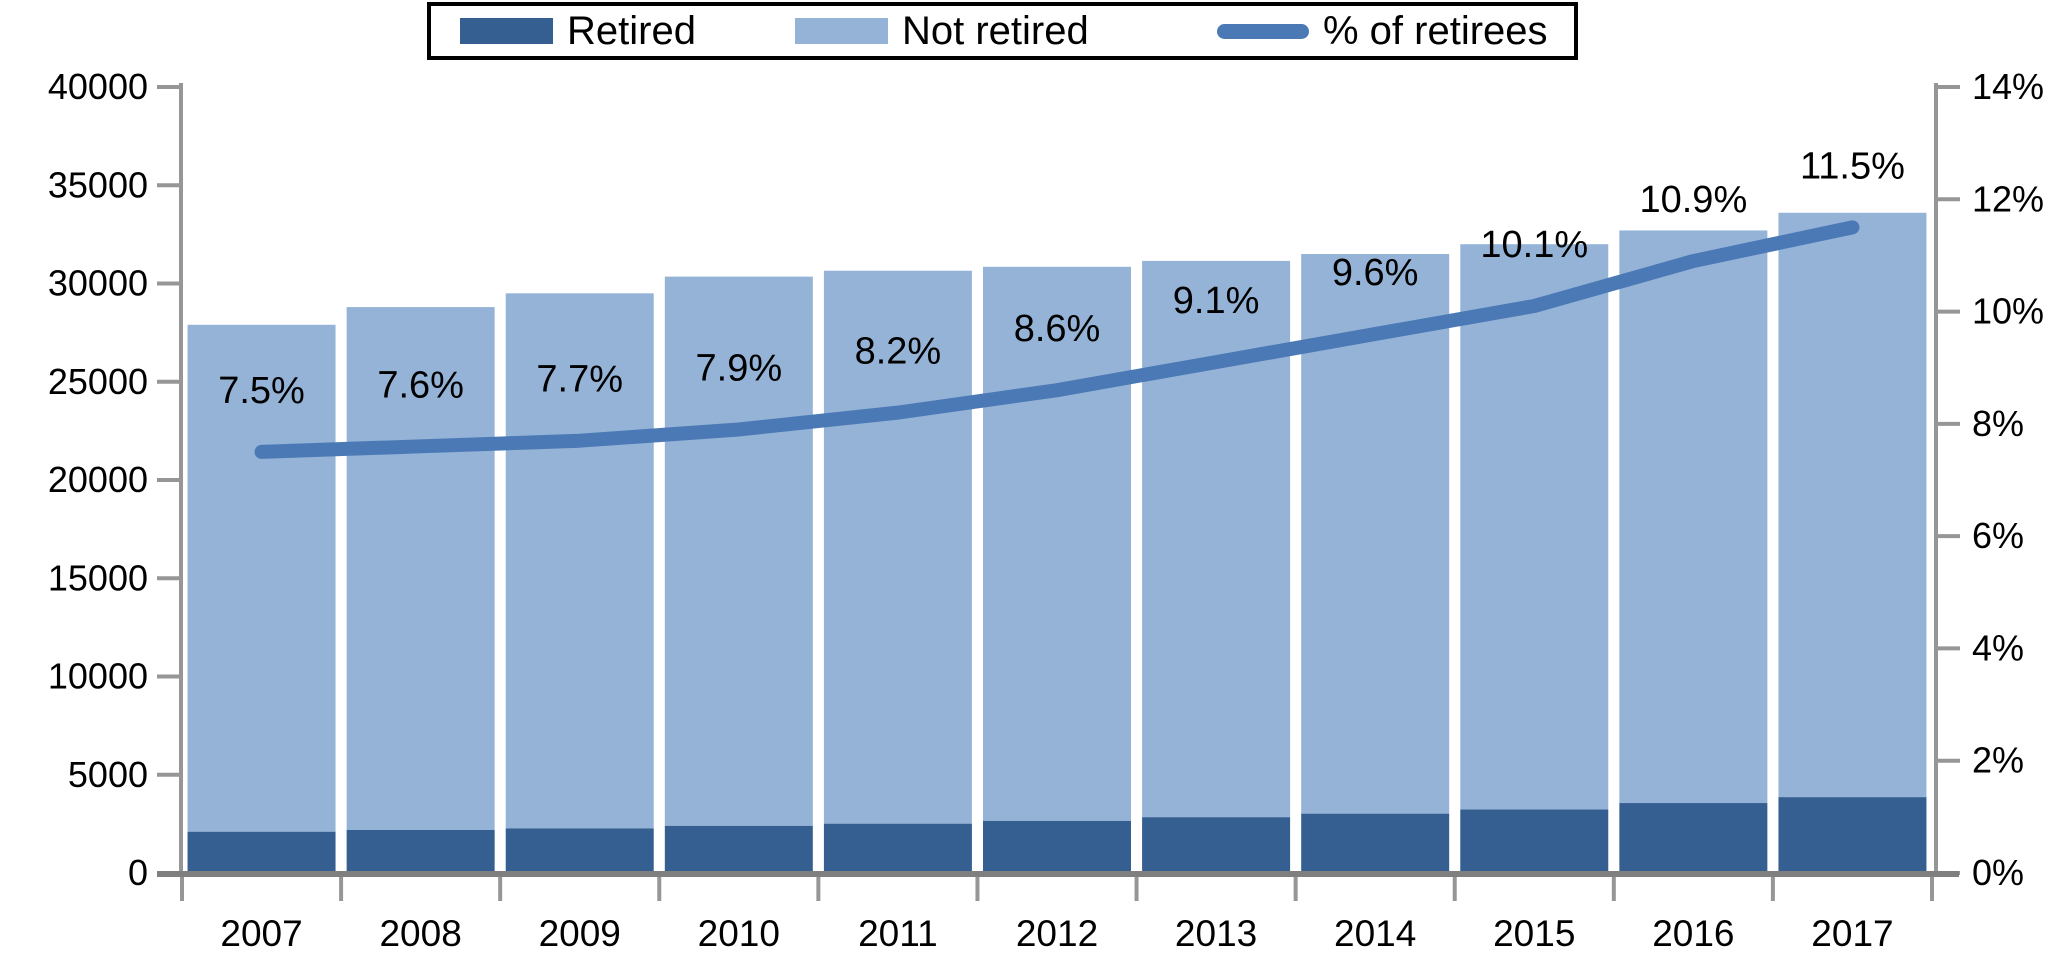  I want to click on bar-retired-2017, so click(1852, 835).